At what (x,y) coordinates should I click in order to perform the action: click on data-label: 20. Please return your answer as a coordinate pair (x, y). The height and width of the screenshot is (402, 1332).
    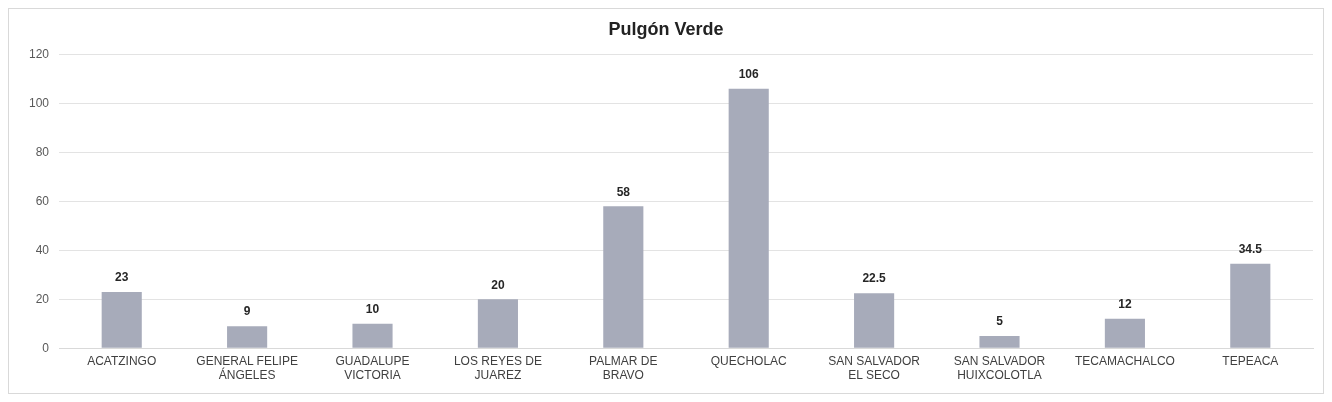
    Looking at the image, I should click on (498, 284).